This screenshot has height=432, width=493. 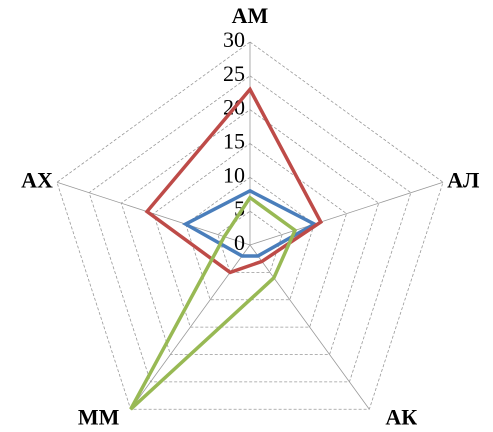 I want to click on y-tick-label: 10, so click(x=234, y=174).